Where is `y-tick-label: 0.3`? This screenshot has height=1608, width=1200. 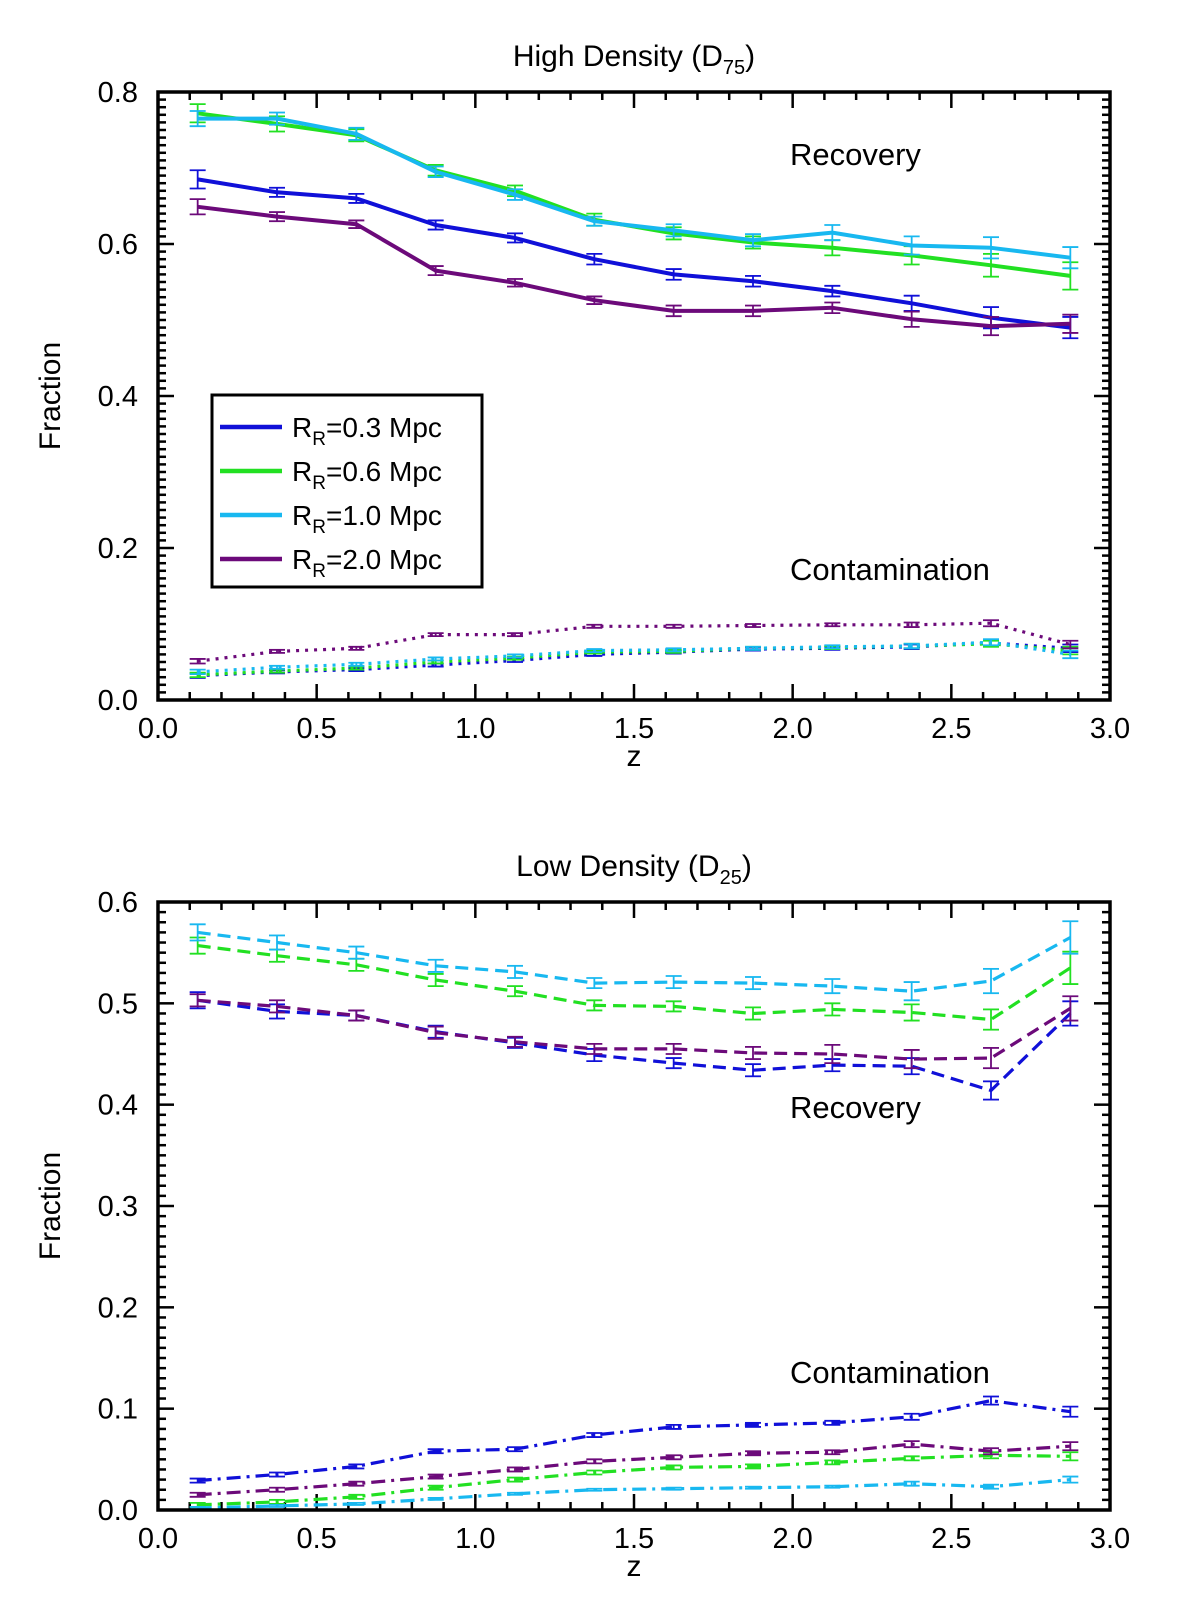 y-tick-label: 0.3 is located at coordinates (118, 1207).